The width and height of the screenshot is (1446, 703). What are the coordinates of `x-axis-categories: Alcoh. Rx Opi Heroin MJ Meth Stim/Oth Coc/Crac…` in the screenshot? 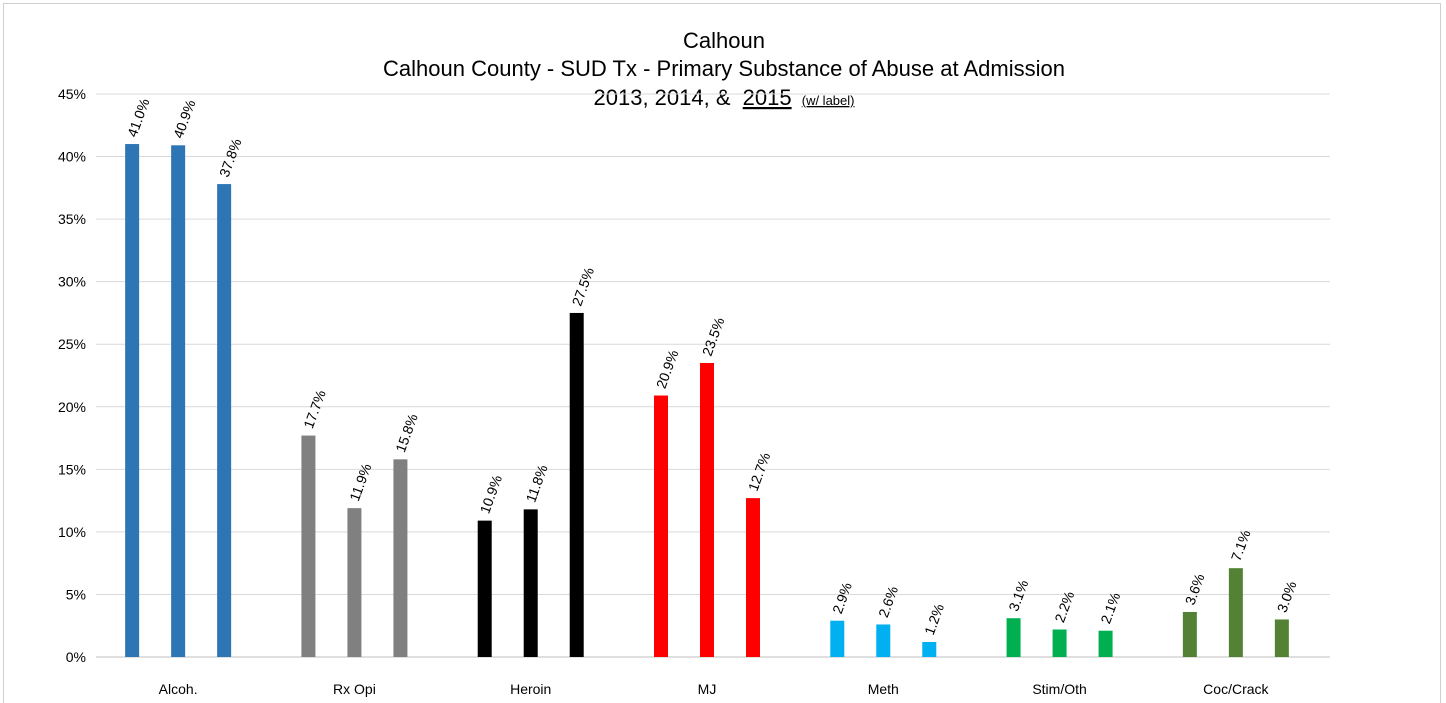 It's located at (714, 689).